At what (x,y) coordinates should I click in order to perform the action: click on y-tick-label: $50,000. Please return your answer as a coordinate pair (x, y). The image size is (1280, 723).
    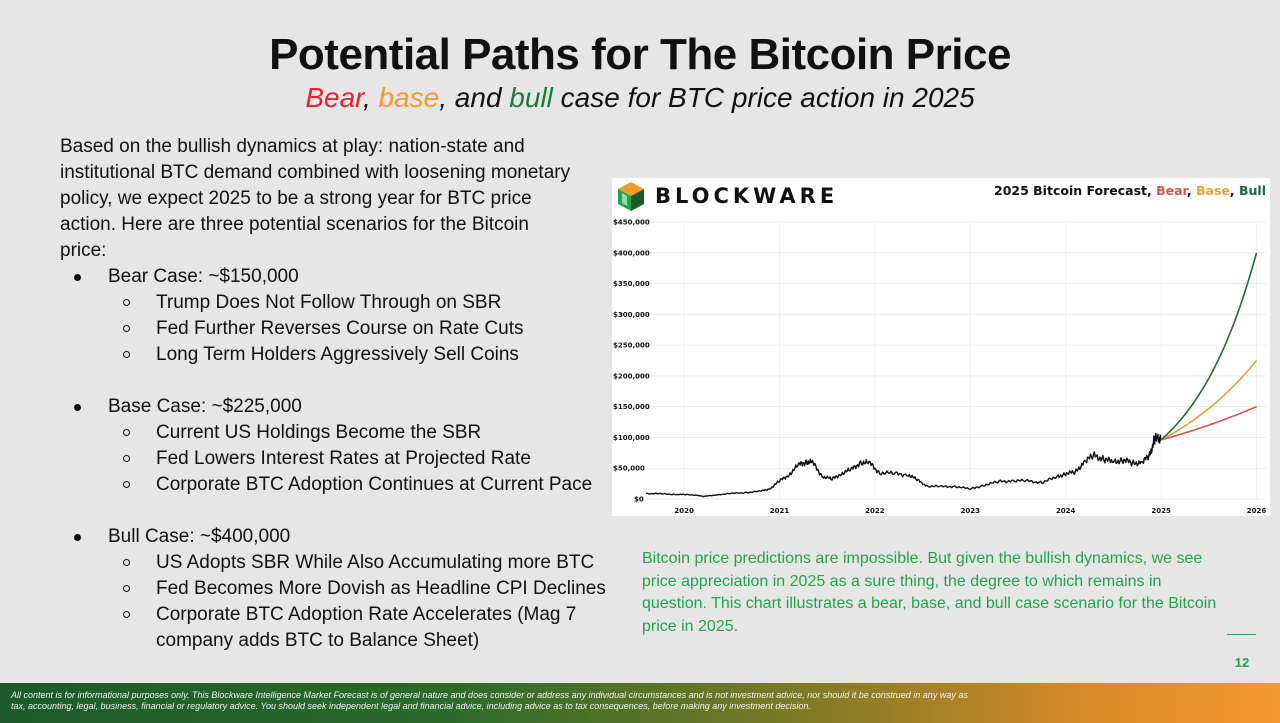
    Looking at the image, I should click on (629, 469).